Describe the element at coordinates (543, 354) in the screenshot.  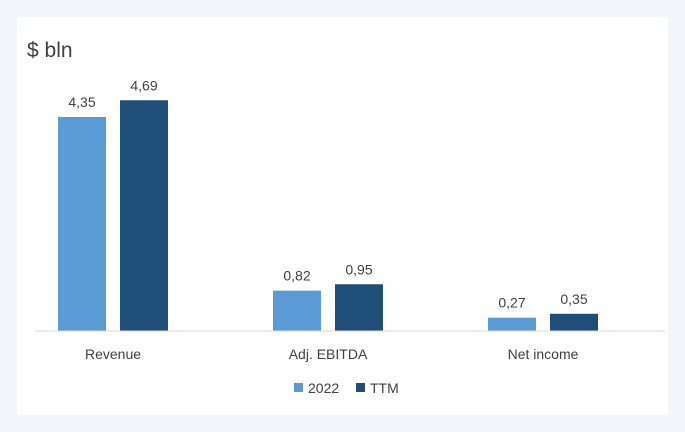
I see `category-label-net-income: Net income` at that location.